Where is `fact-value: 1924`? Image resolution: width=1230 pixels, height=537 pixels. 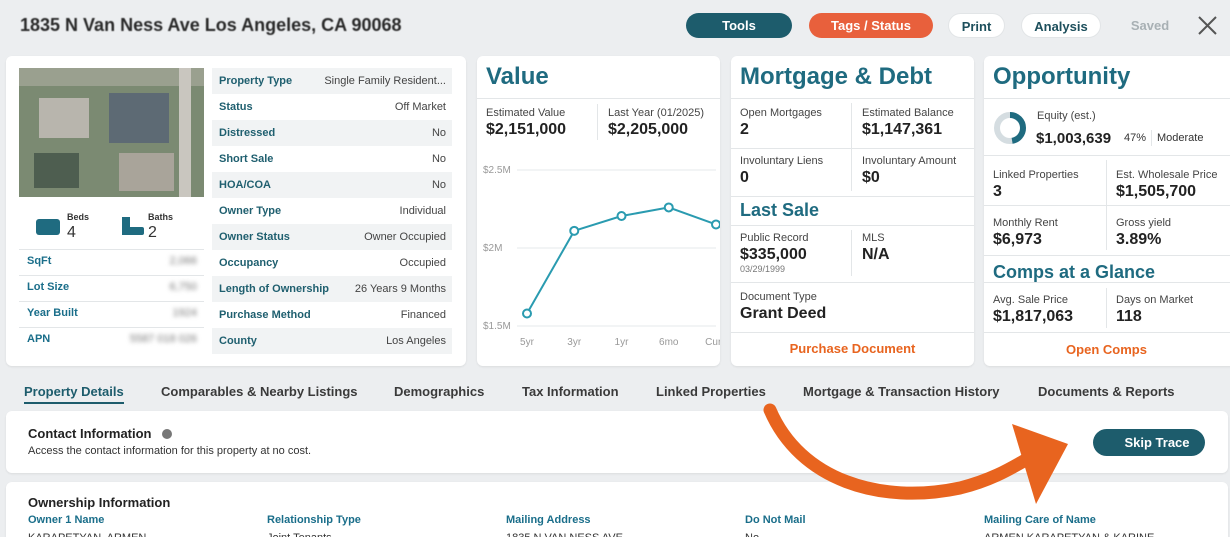
fact-value: 1924 is located at coordinates (184, 313).